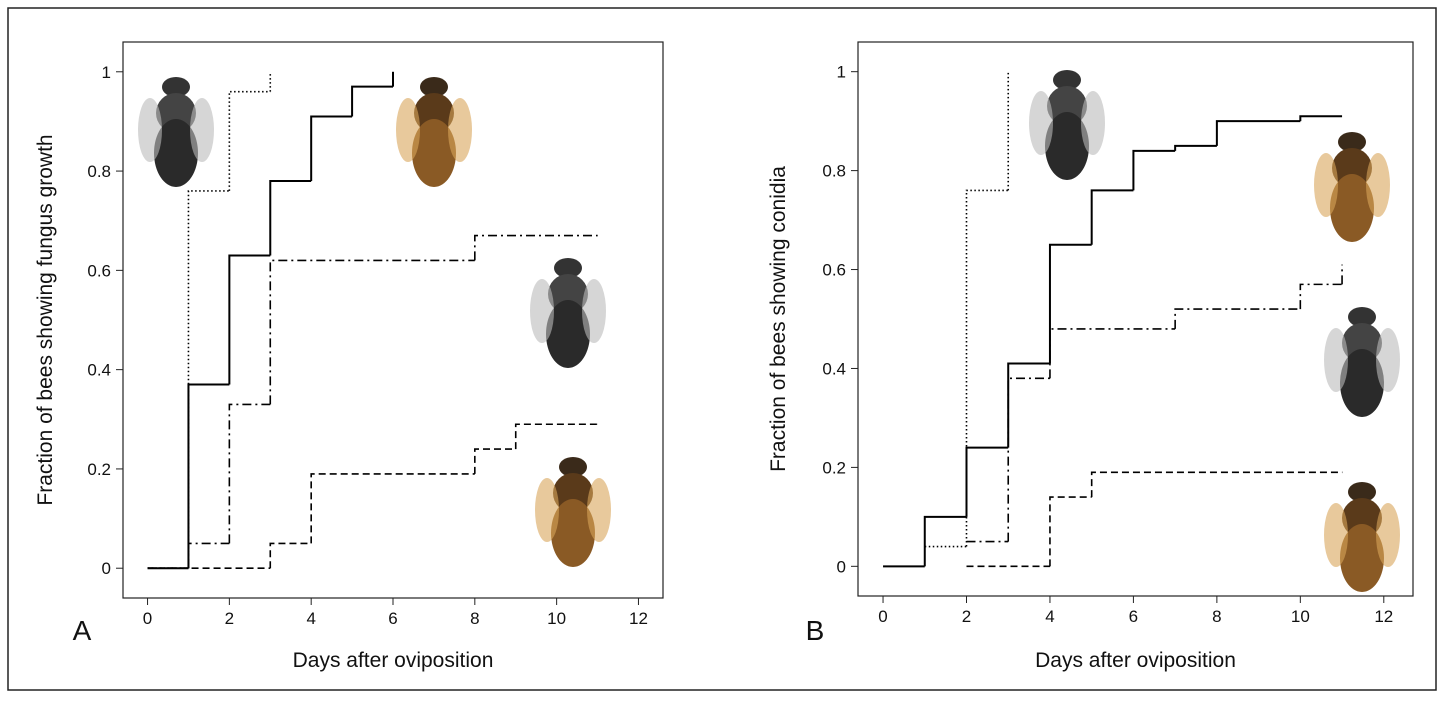 The width and height of the screenshot is (1444, 705). Describe the element at coordinates (778, 319) in the screenshot. I see `y-axis-label: Fraction of bees showing conidia` at that location.